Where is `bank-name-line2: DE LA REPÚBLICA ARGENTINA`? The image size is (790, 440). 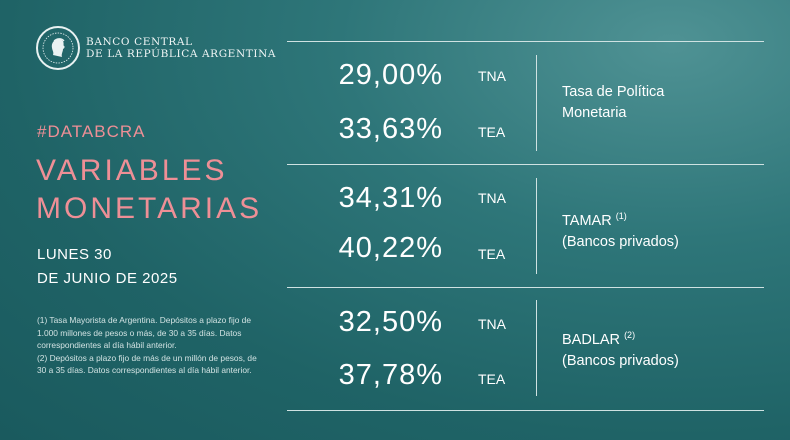 bank-name-line2: DE LA REPÚBLICA ARGENTINA is located at coordinates (181, 54).